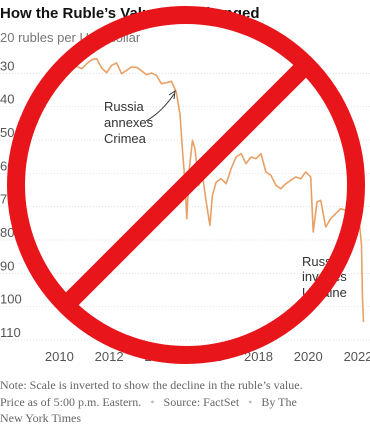 This screenshot has height=425, width=370. Describe the element at coordinates (70, 402) in the screenshot. I see `note-price-time: Price as of 5:00 p.m. Eastern.` at that location.